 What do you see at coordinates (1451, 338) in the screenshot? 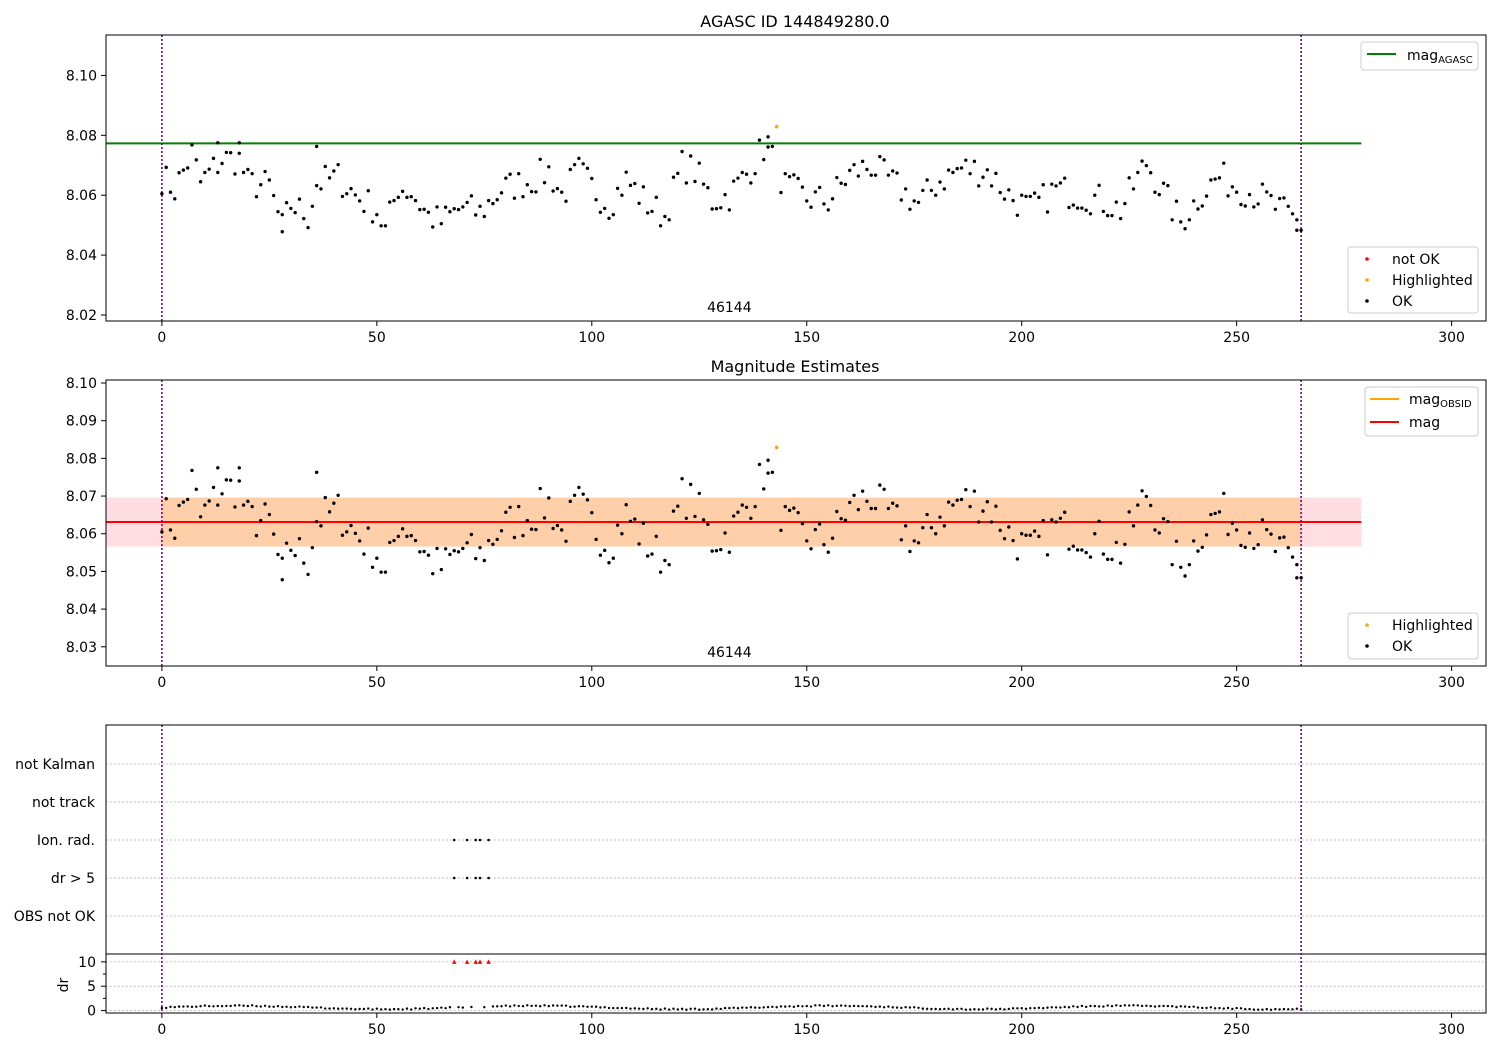
I see `x-tick-label: 300` at bounding box center [1451, 338].